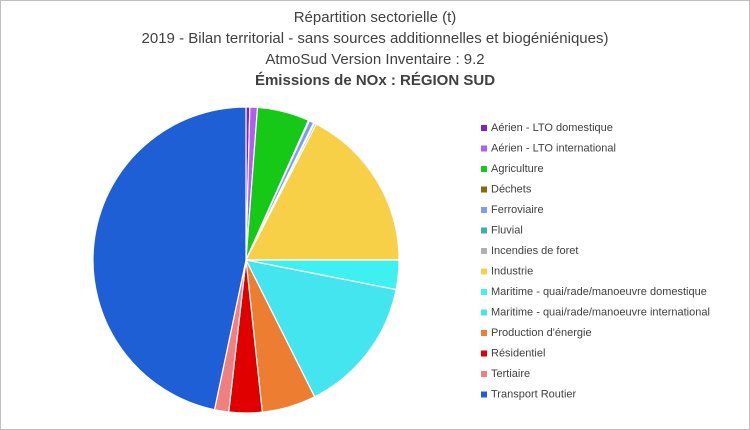 The width and height of the screenshot is (750, 430). I want to click on legend-label: Tertiaire, so click(510, 374).